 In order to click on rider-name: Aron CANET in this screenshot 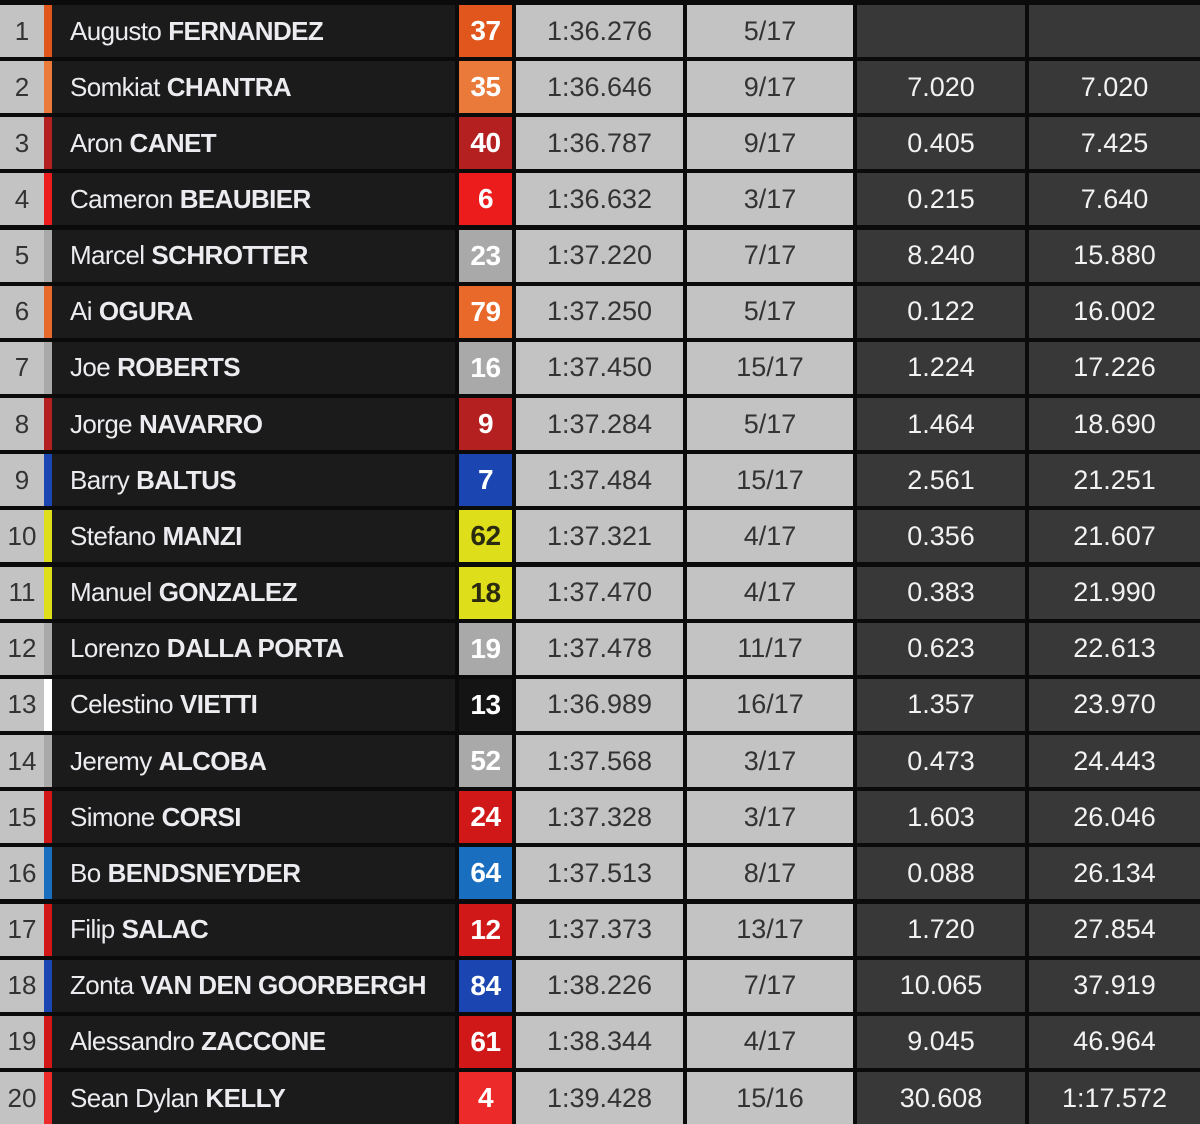, I will do `click(253, 143)`.